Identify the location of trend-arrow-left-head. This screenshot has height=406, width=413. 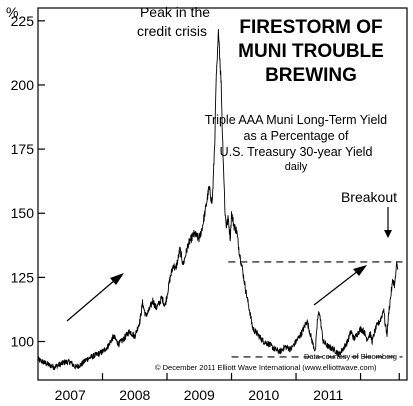
(117, 279).